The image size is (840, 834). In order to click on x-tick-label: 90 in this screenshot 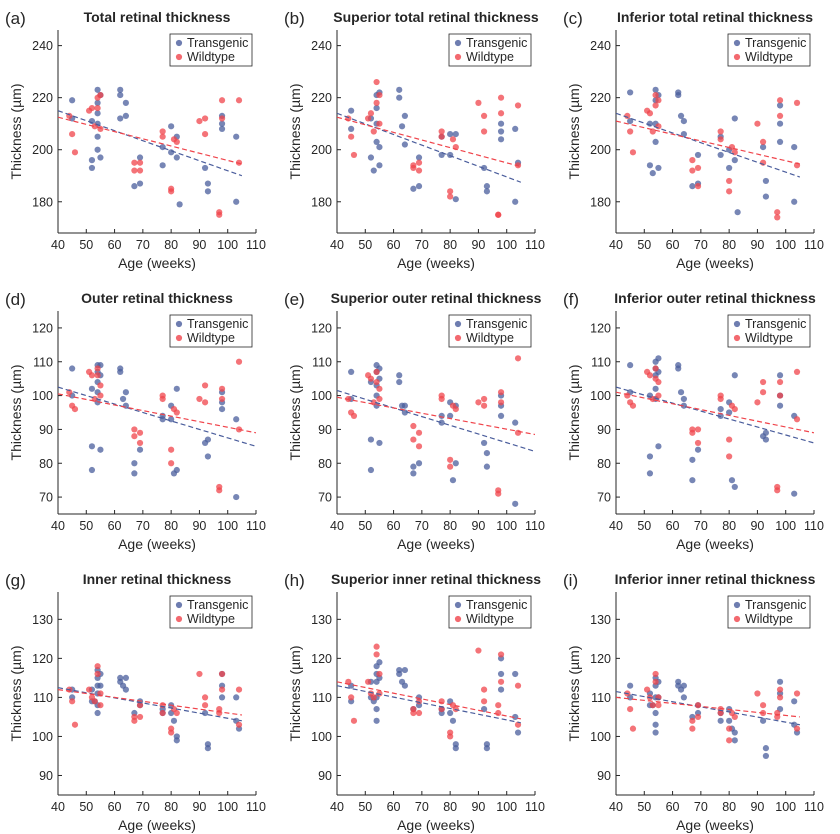, I will do `click(757, 807)`.